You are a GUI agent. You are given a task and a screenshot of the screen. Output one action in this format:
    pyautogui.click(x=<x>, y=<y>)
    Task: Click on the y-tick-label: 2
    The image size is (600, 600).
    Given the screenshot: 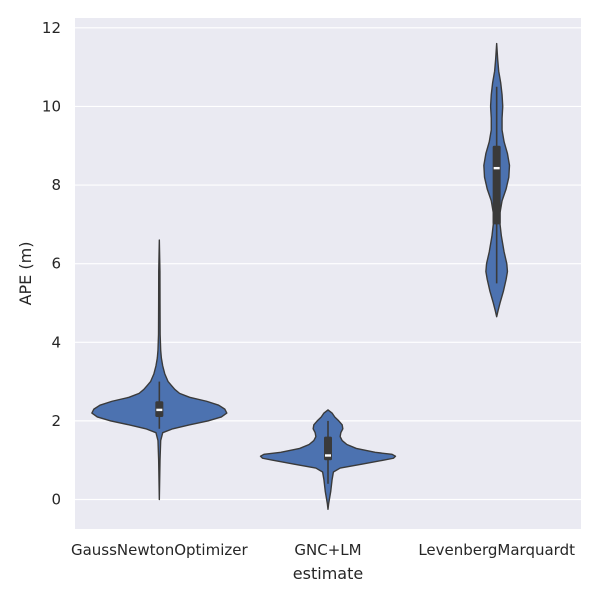 What is the action you would take?
    pyautogui.click(x=56, y=421)
    